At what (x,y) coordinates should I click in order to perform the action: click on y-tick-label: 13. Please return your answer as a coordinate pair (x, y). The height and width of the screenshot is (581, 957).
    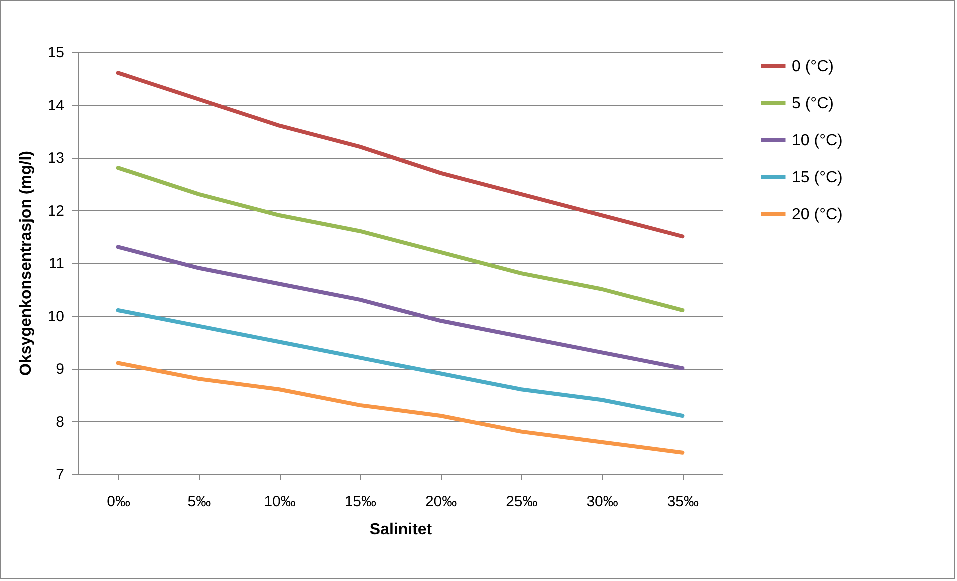
    Looking at the image, I should click on (56, 158).